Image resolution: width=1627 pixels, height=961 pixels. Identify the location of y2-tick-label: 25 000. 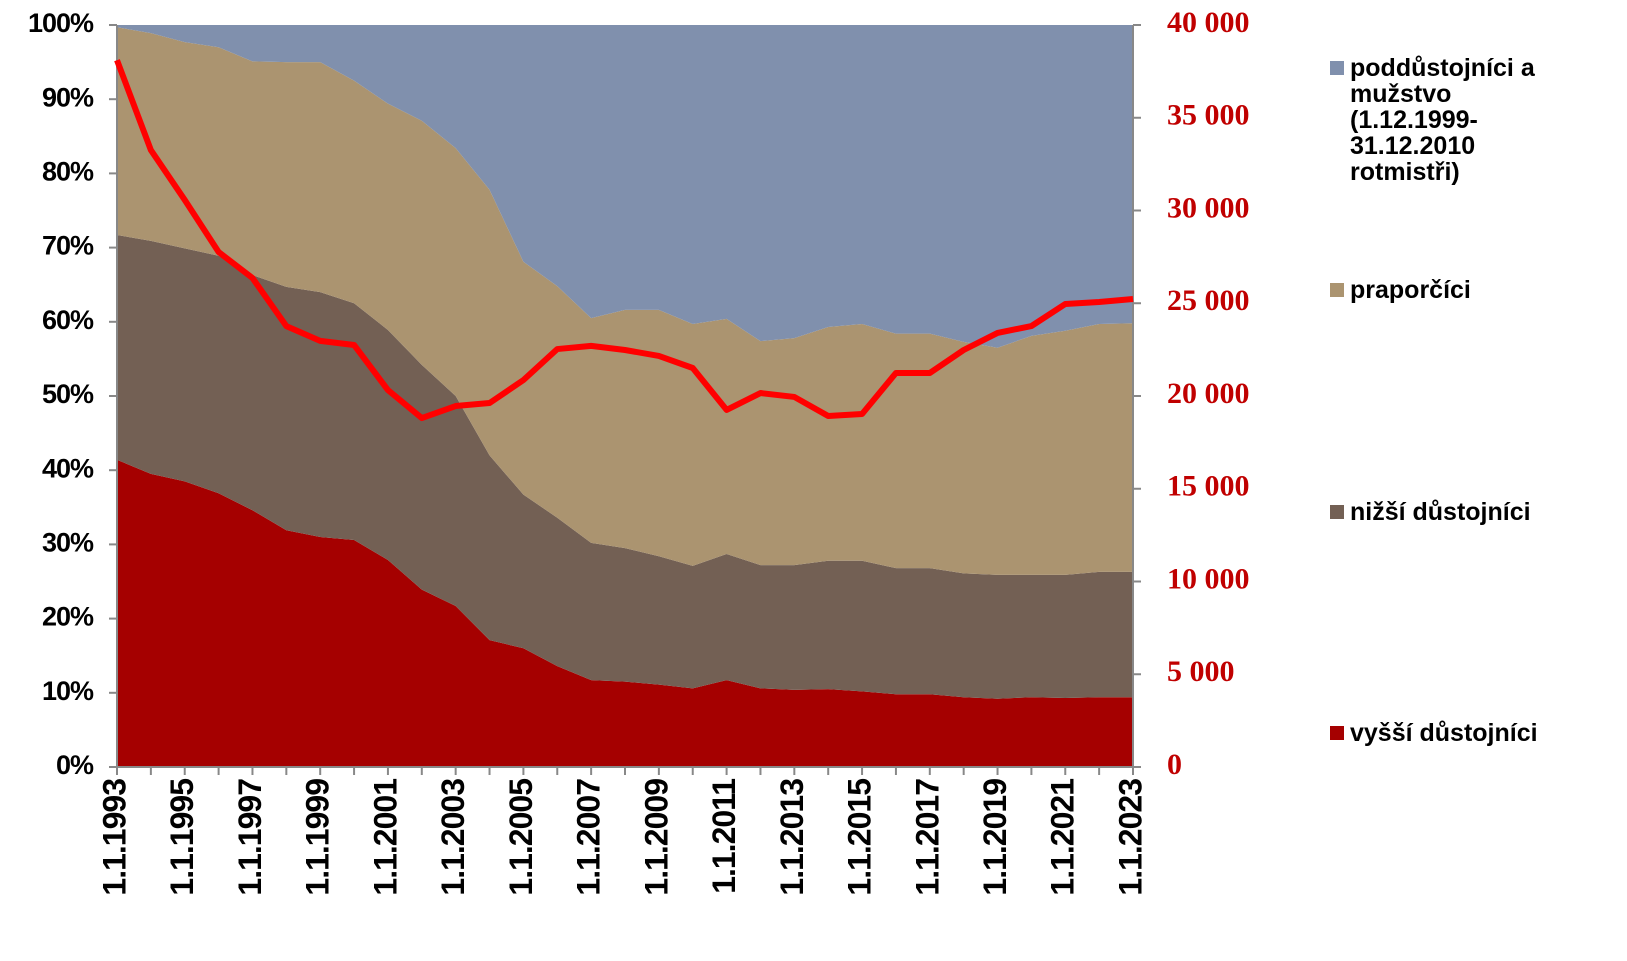
(1208, 300).